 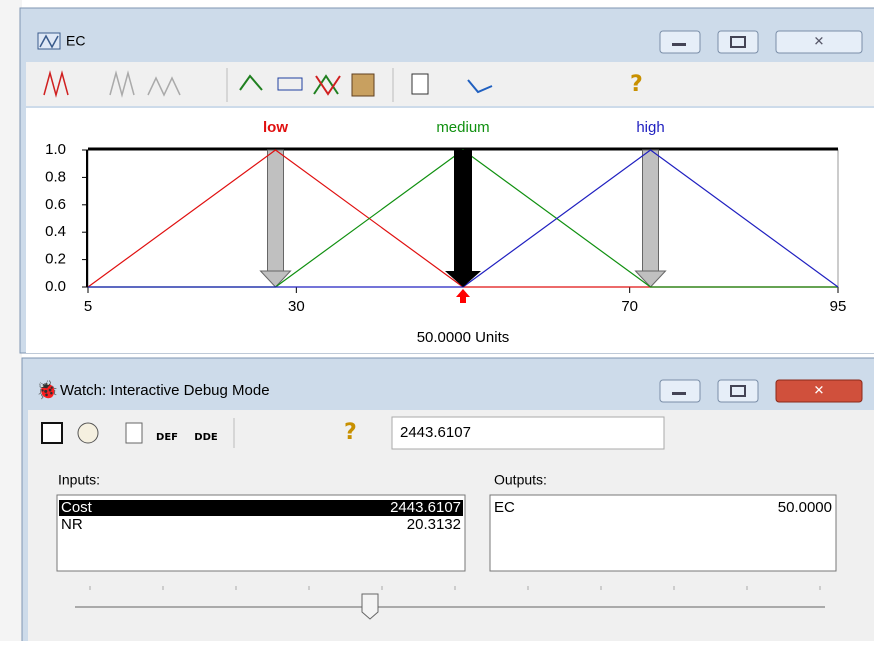 I want to click on slider-thumb, so click(x=370, y=606).